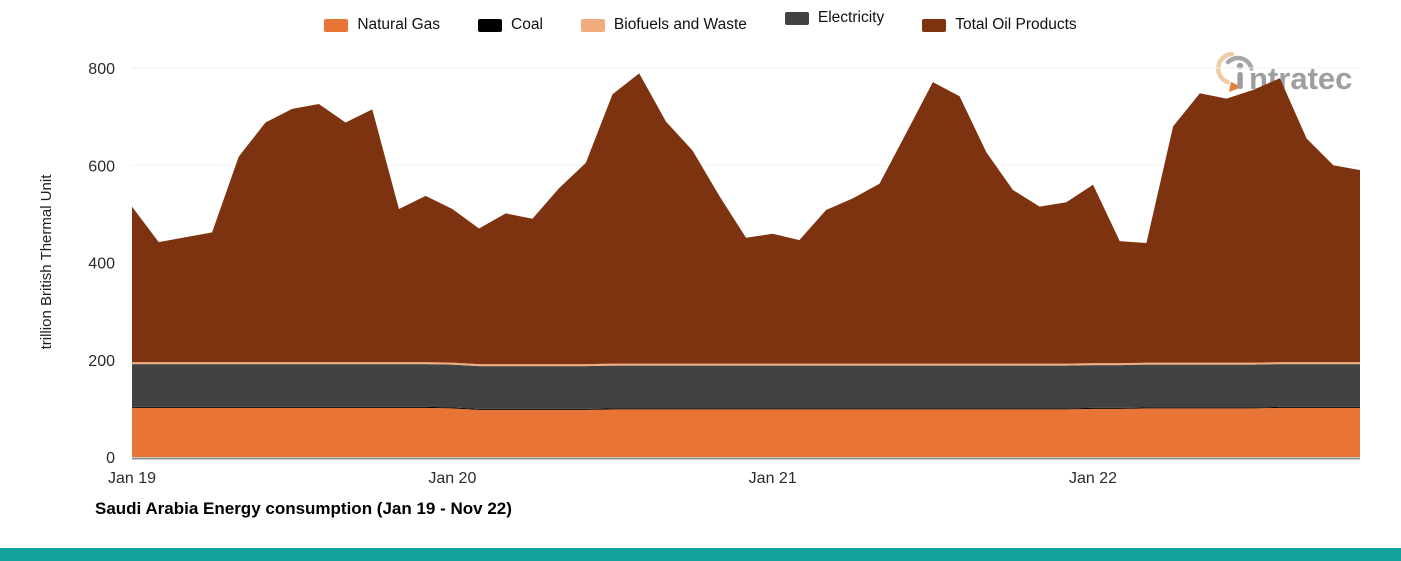 The height and width of the screenshot is (561, 1401). I want to click on legend-label: Biofuels and Waste, so click(680, 24).